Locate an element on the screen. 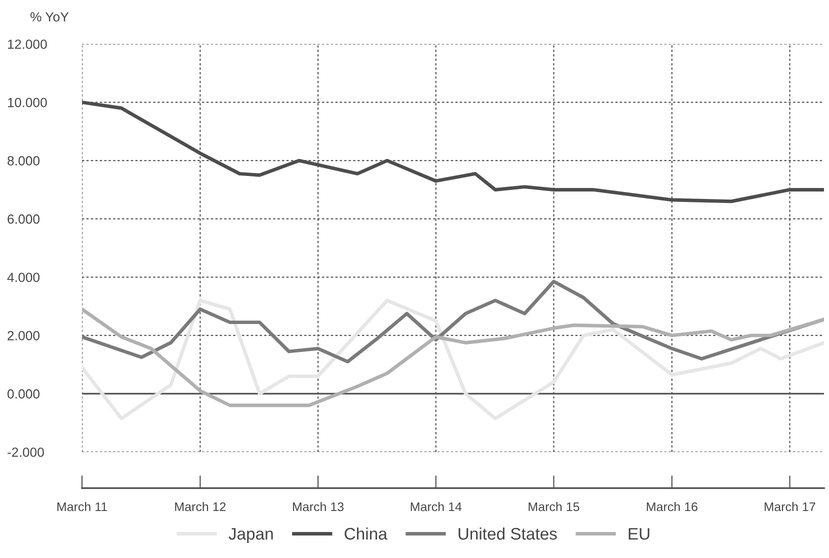  legend-label: EU is located at coordinates (639, 534).